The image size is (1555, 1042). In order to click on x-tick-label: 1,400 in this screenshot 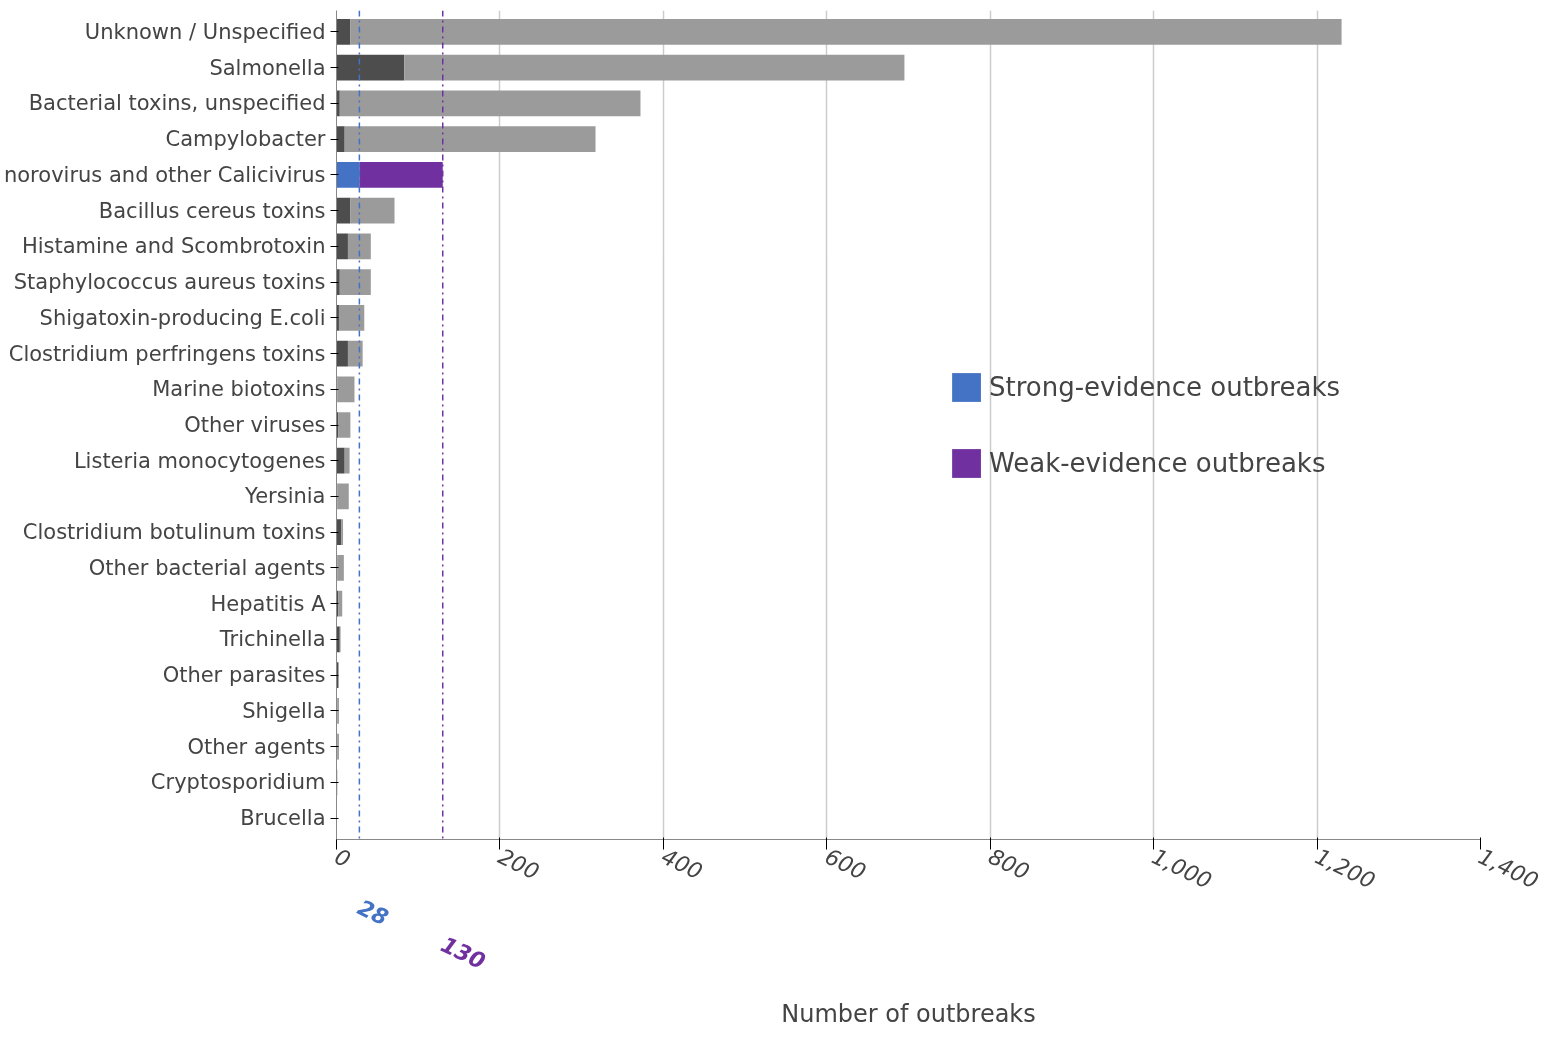, I will do `click(1508, 868)`.